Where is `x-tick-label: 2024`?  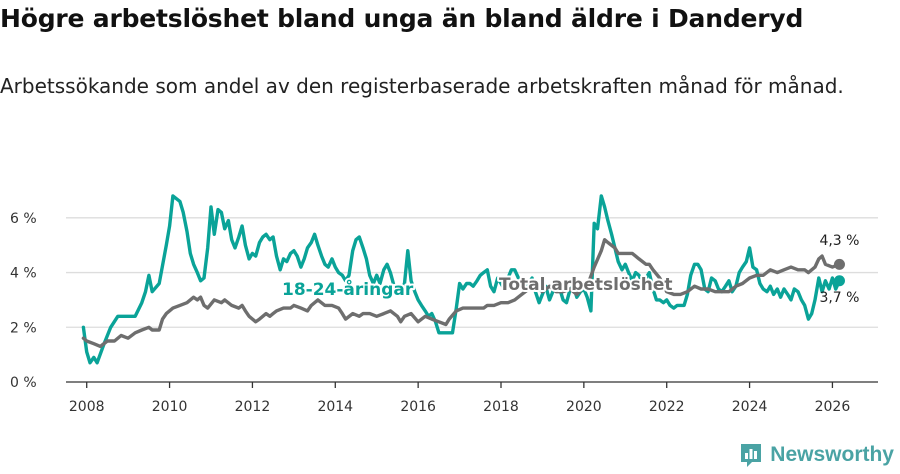
x-tick-label: 2024 is located at coordinates (750, 407).